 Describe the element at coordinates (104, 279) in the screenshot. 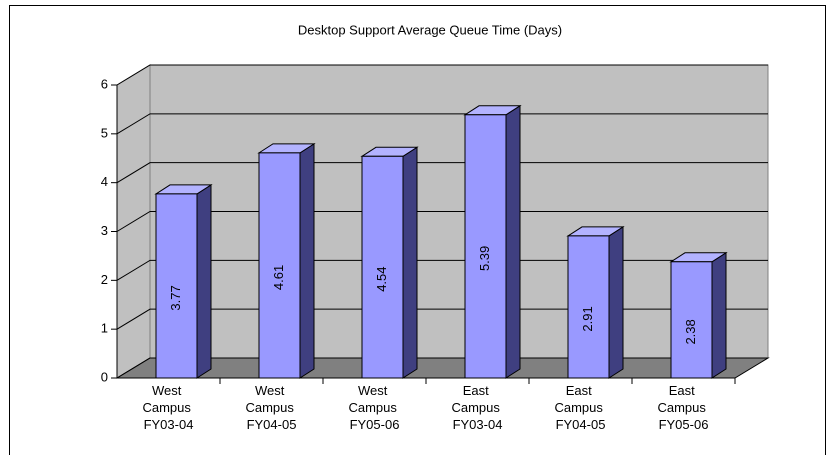

I see `y-tick-label: 2` at that location.